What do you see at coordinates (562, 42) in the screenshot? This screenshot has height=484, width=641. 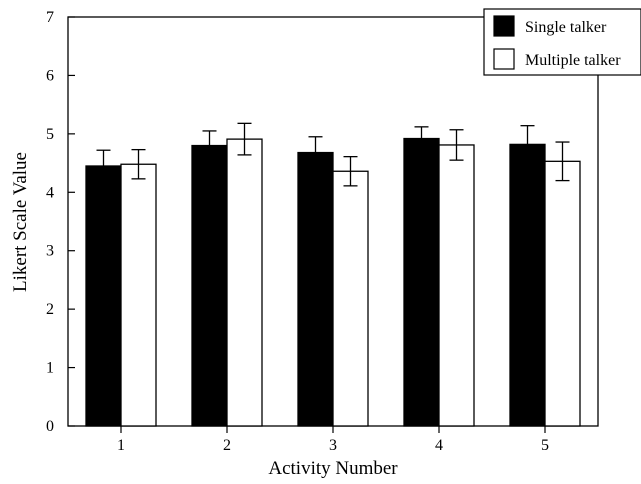 I see `legend: Single talker Multiple talker` at bounding box center [562, 42].